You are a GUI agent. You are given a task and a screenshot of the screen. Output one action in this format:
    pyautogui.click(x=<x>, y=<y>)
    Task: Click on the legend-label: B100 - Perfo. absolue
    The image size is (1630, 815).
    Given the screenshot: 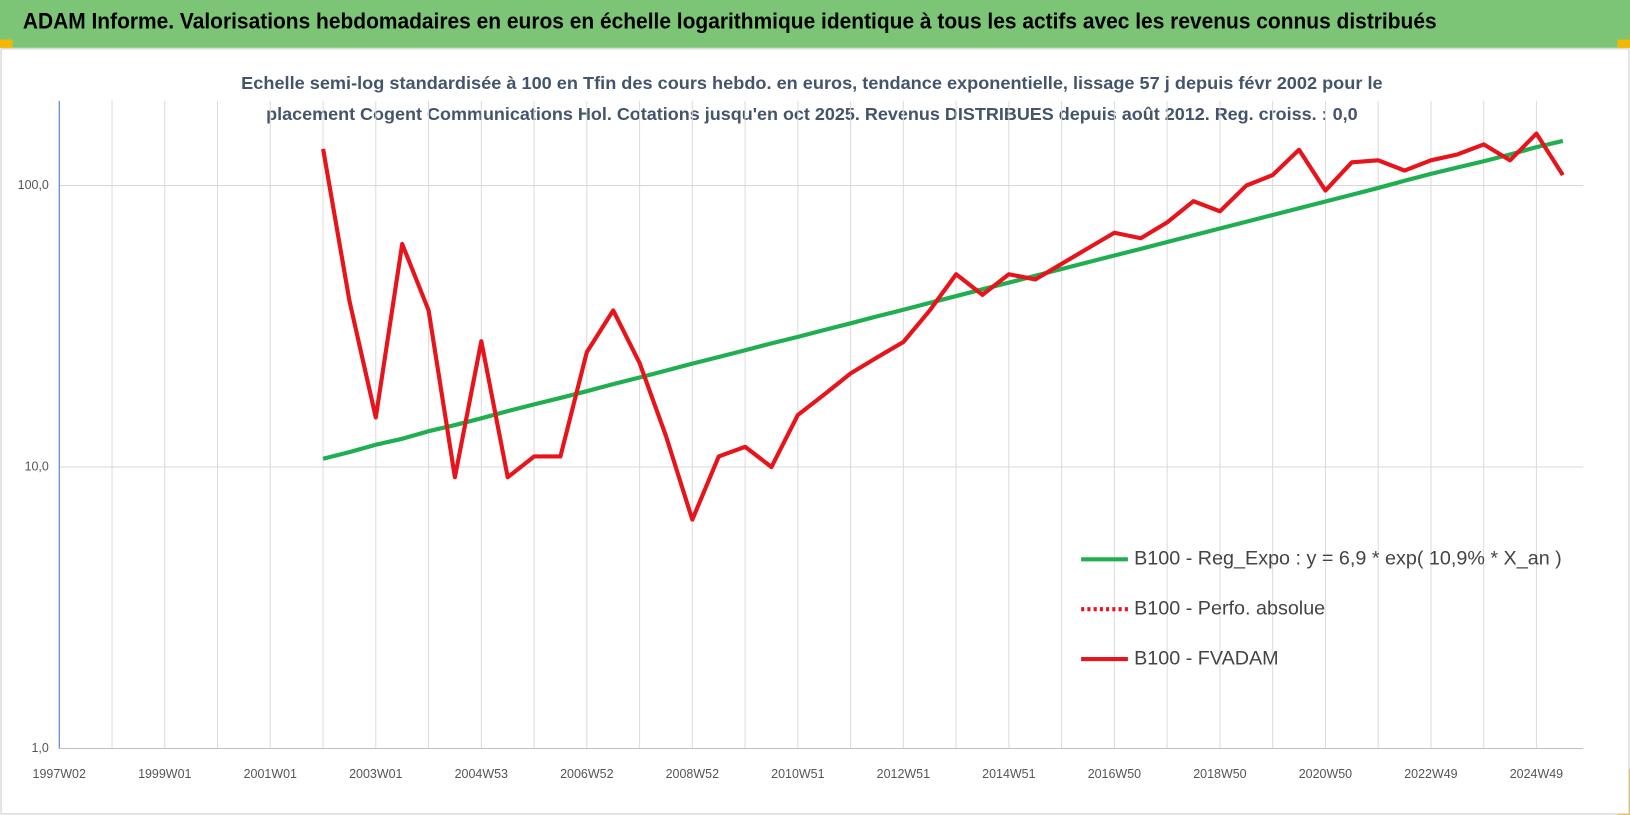 What is the action you would take?
    pyautogui.click(x=1229, y=608)
    